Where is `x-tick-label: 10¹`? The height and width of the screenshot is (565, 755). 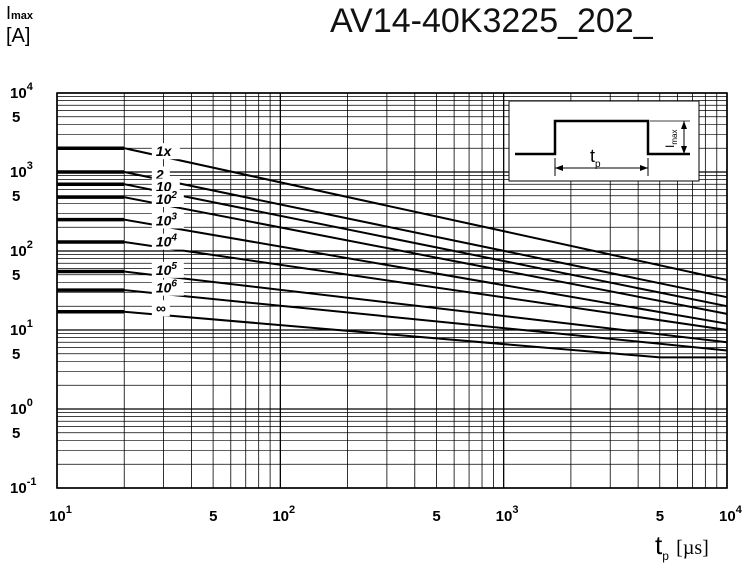
x-tick-label: 10¹ is located at coordinates (60, 514).